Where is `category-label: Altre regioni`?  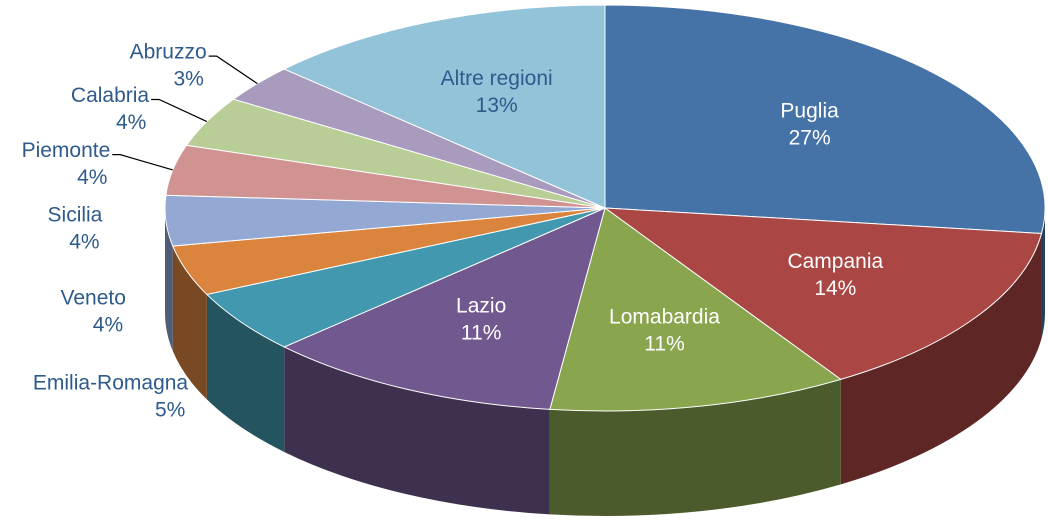
category-label: Altre regioni is located at coordinates (497, 78).